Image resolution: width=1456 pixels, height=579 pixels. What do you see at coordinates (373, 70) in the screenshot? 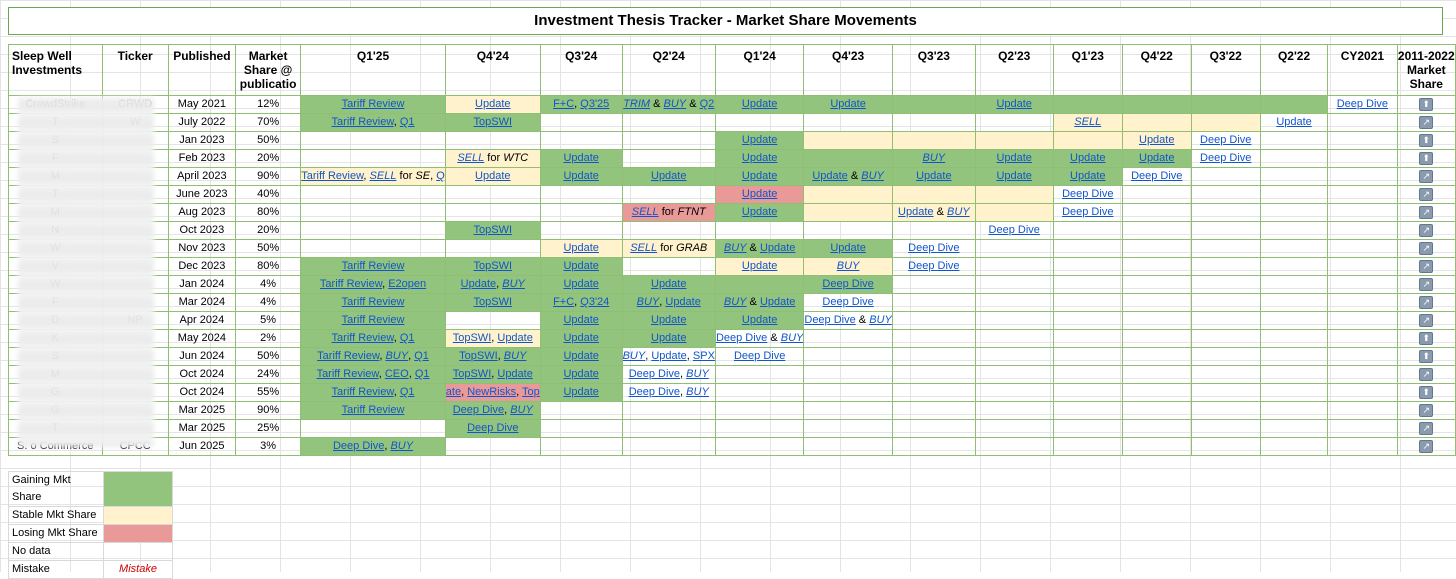
I see `column-header: Q1'25` at bounding box center [373, 70].